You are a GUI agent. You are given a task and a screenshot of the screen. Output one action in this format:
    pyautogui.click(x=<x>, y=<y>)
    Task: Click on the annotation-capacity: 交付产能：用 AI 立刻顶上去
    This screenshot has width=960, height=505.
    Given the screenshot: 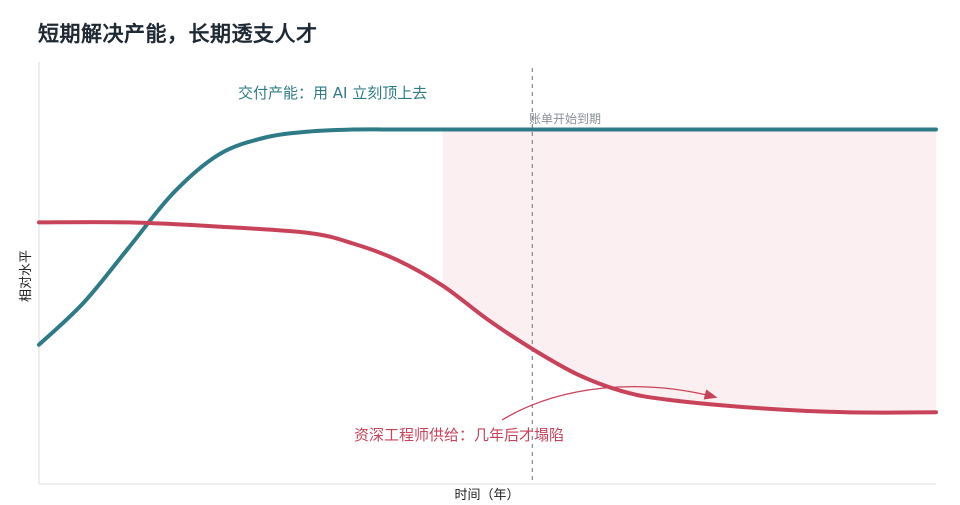 What is the action you would take?
    pyautogui.click(x=332, y=93)
    